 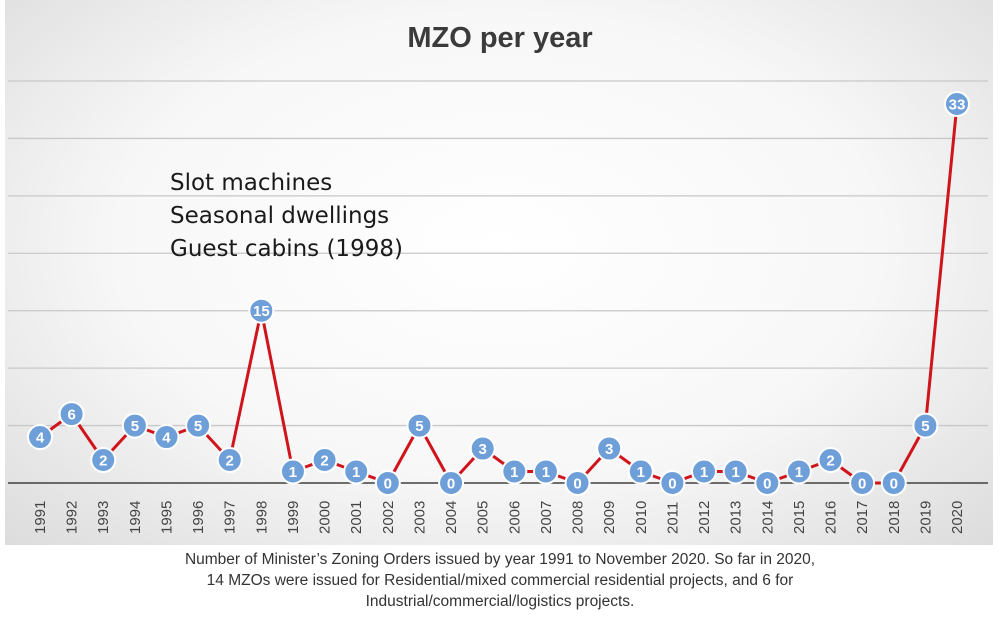 What do you see at coordinates (325, 517) in the screenshot?
I see `x-tick-label: 2000` at bounding box center [325, 517].